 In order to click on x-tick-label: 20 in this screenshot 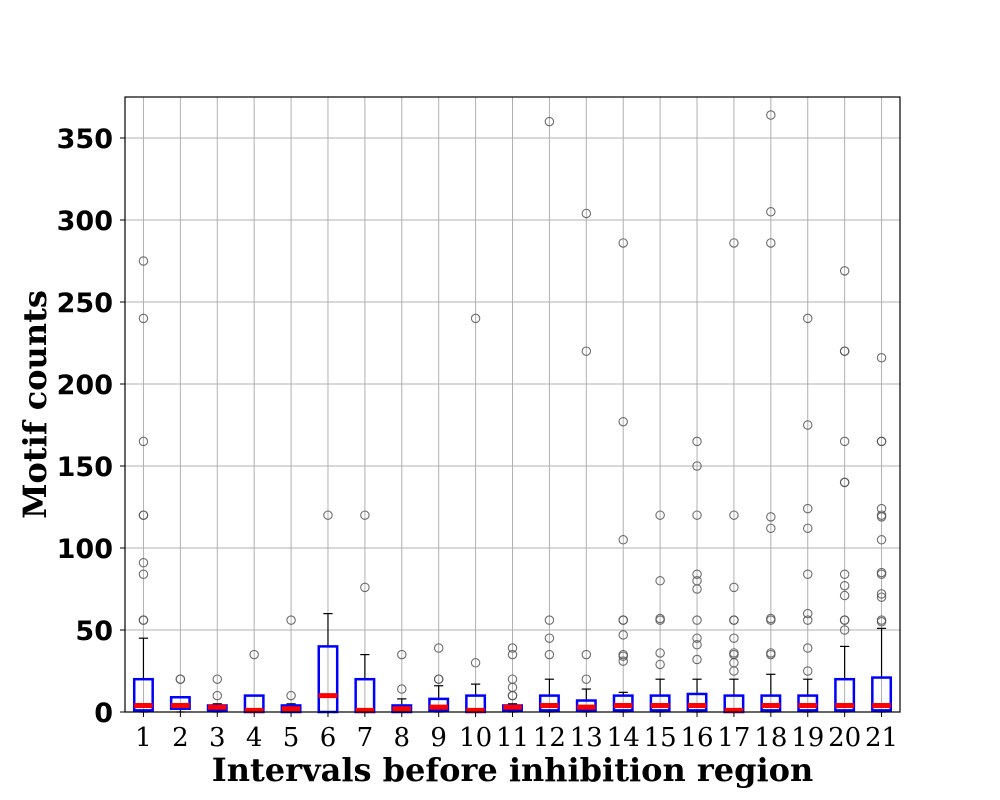, I will do `click(844, 738)`.